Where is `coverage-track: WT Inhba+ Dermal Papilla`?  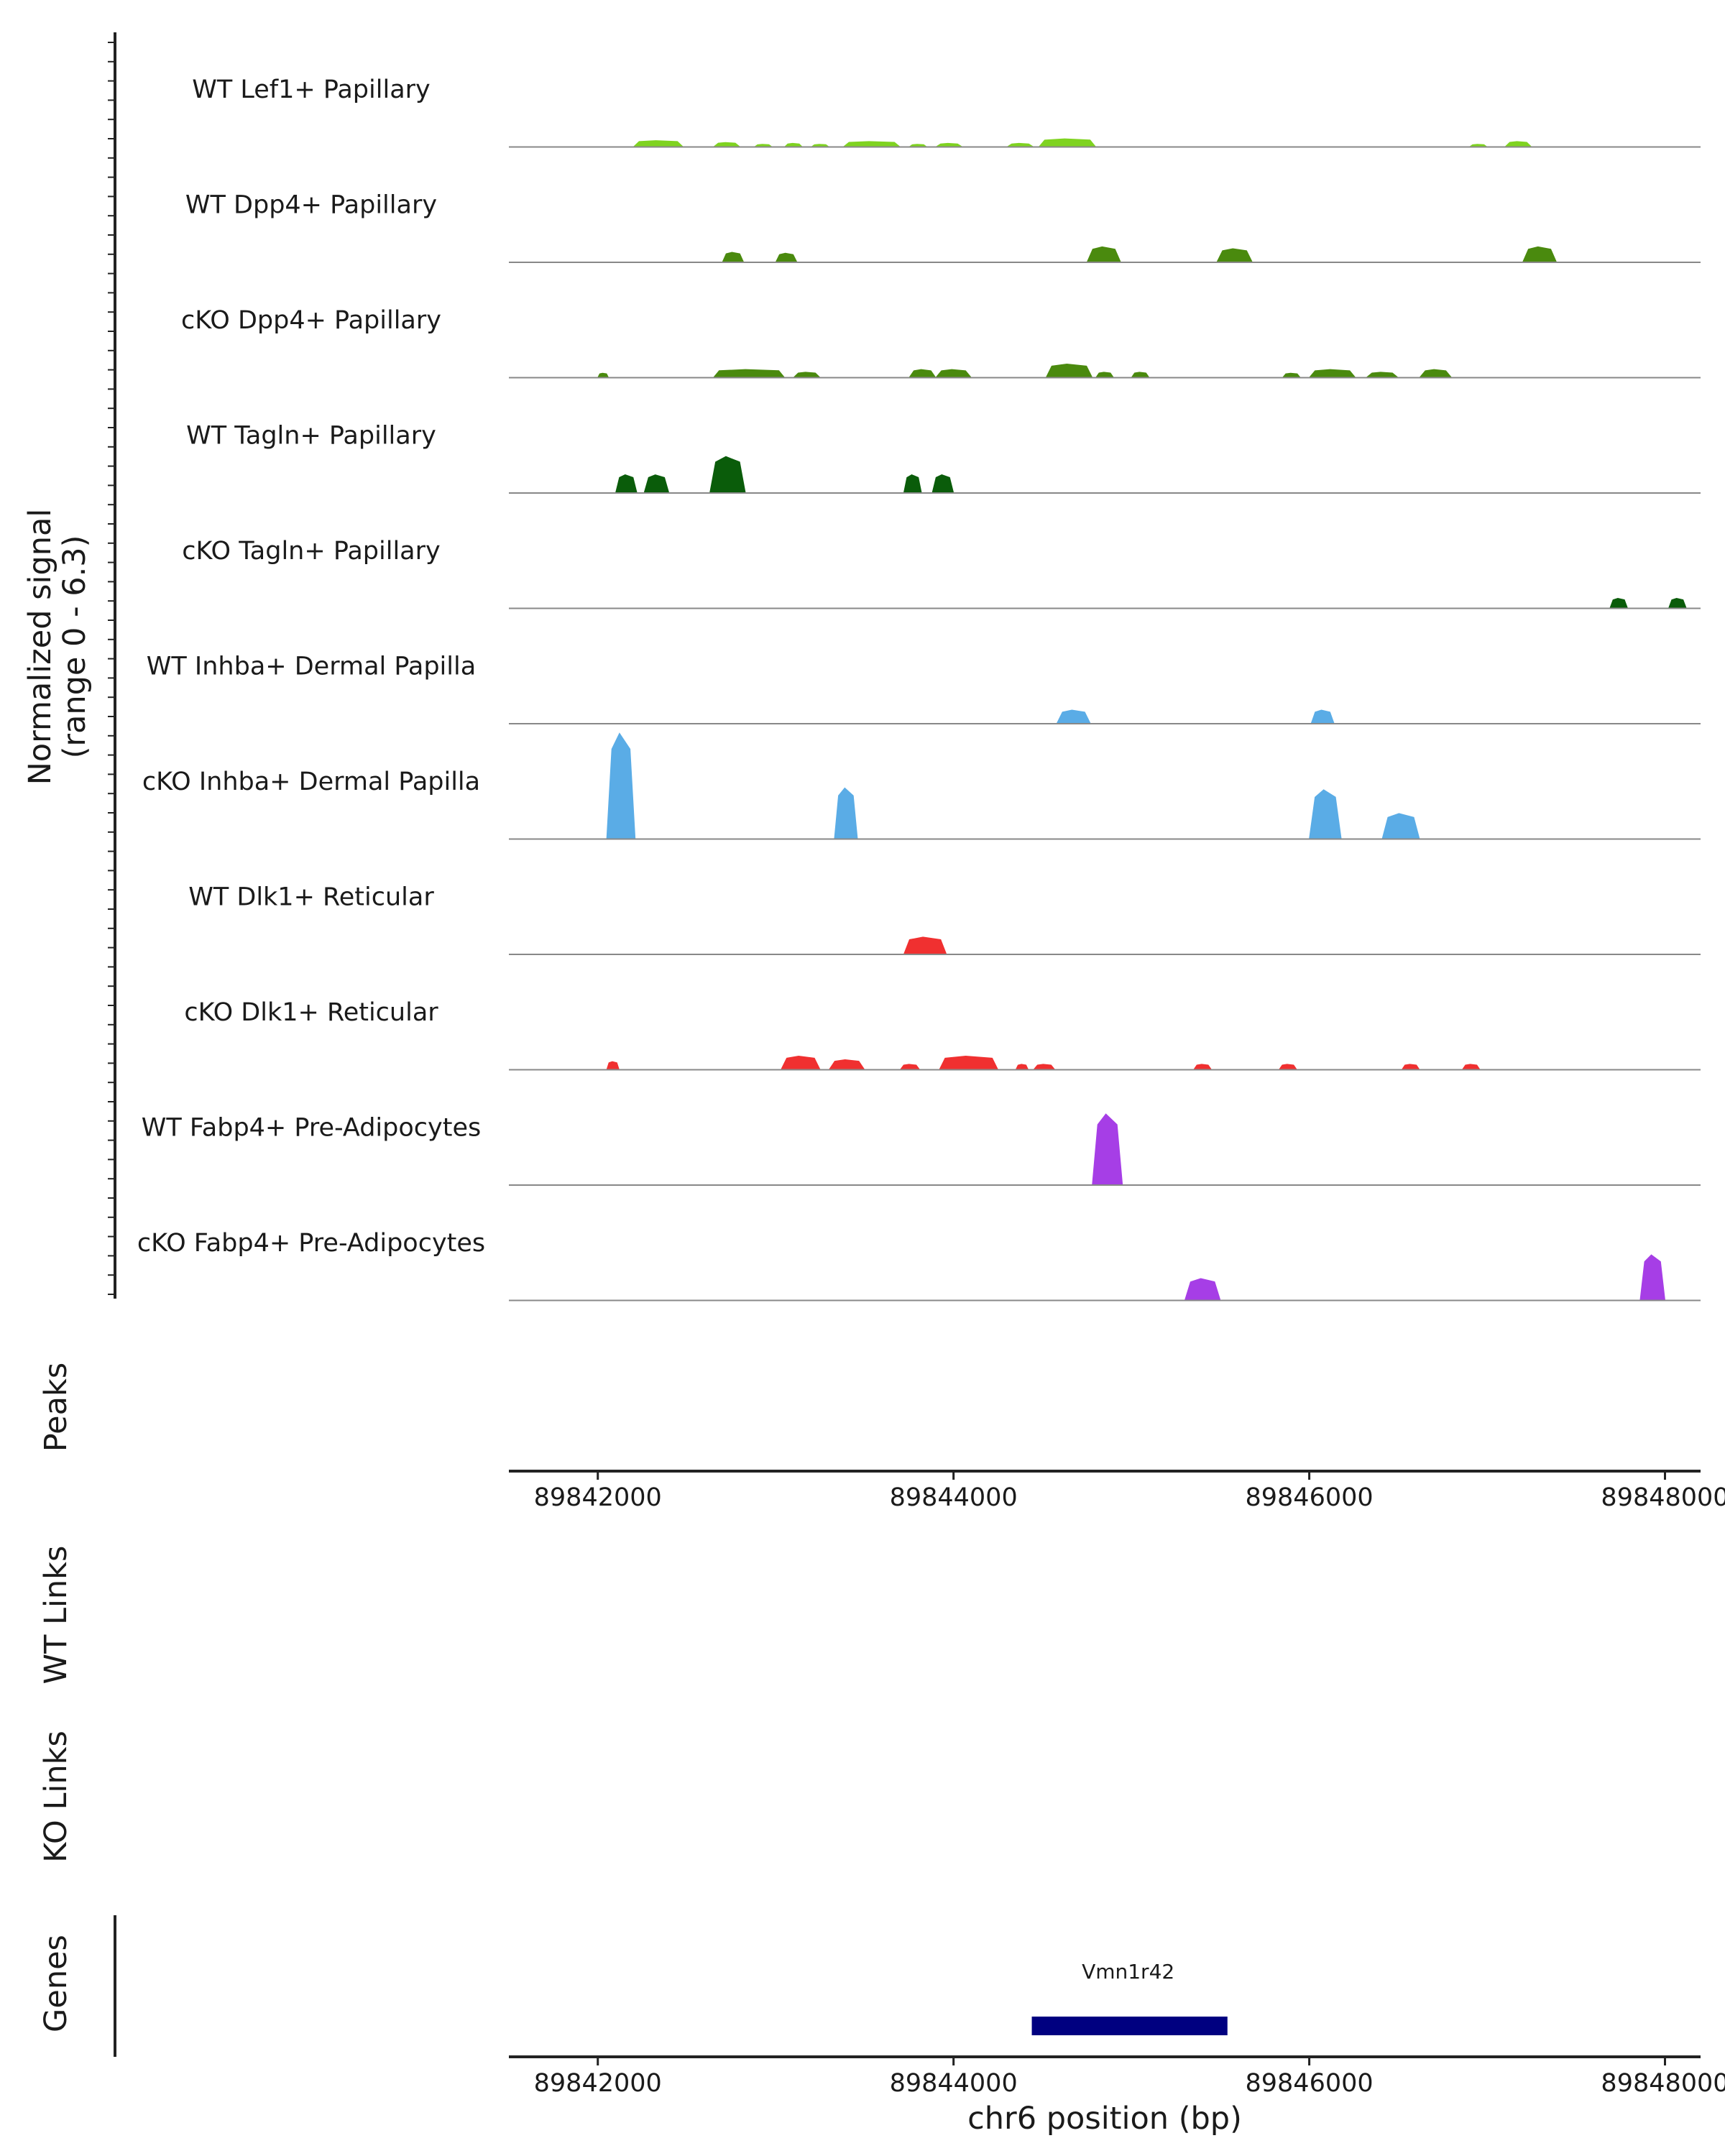 coverage-track: WT Inhba+ Dermal Papilla is located at coordinates (924, 688).